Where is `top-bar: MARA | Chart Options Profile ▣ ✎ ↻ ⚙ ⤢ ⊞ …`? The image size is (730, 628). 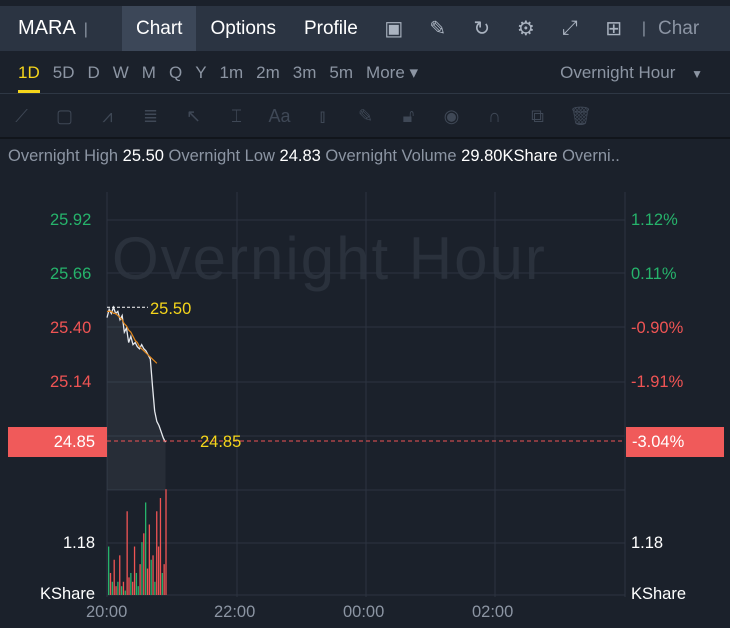 top-bar: MARA | Chart Options Profile ▣ ✎ ↻ ⚙ ⤢ ⊞ … is located at coordinates (365, 28).